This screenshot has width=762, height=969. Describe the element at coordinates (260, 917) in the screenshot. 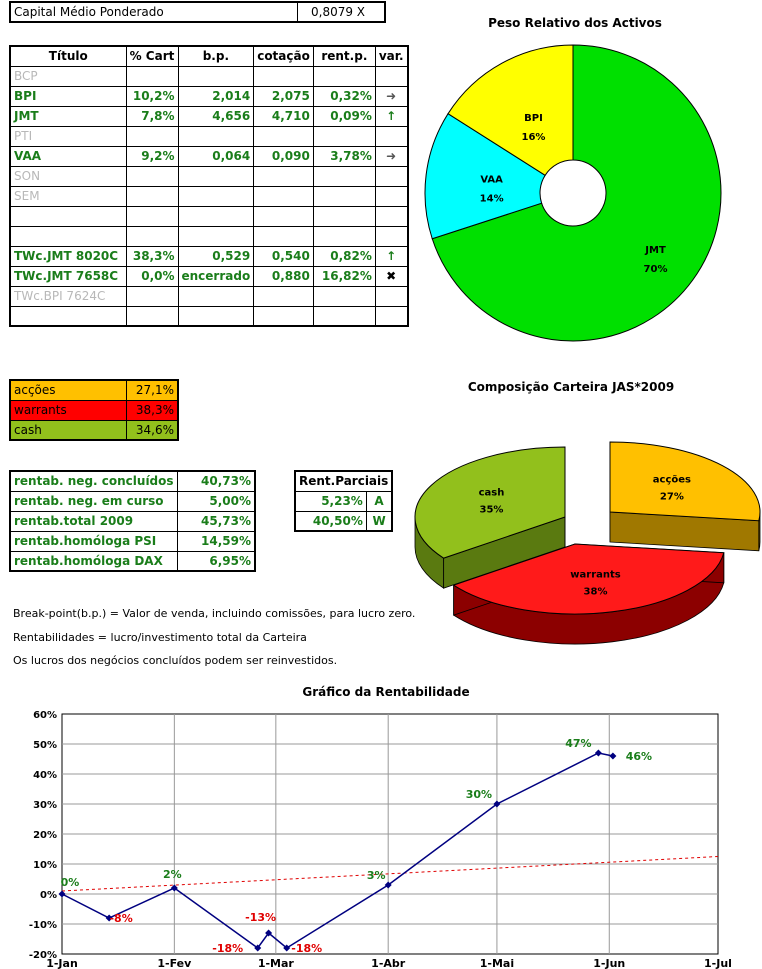

I see `data-label: -13%` at that location.